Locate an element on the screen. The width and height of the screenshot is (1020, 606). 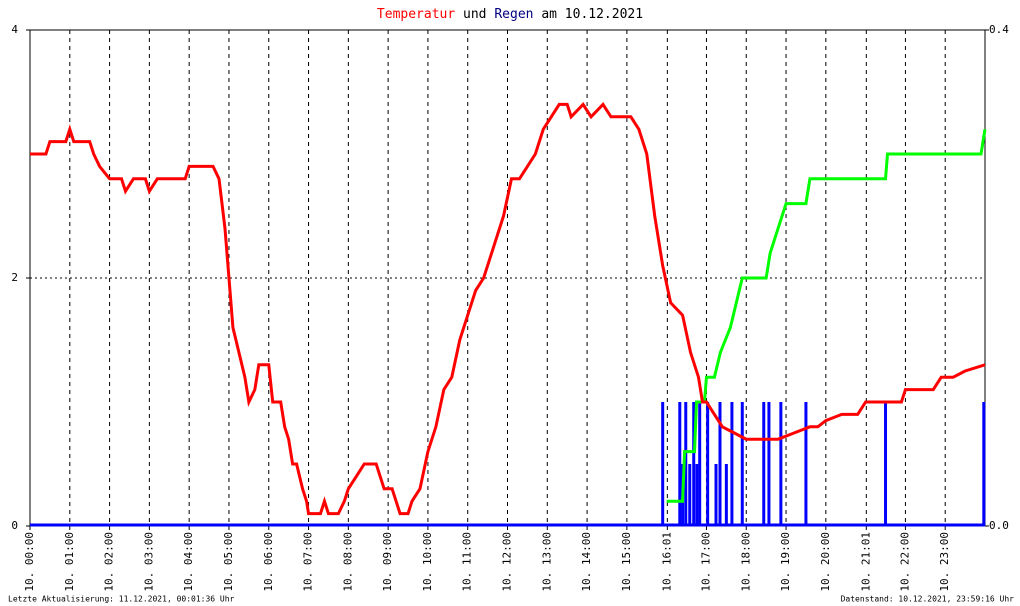
chart-title: Temperatur und Regen am 10.12.2021 is located at coordinates (510, 14).